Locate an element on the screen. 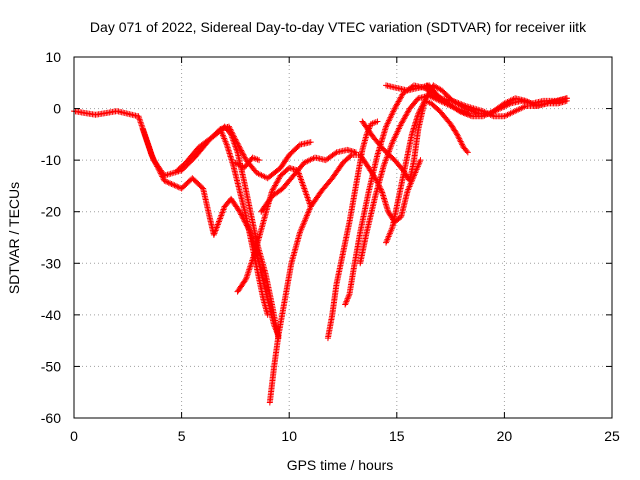  x-tick-label: 0 is located at coordinates (74, 436).